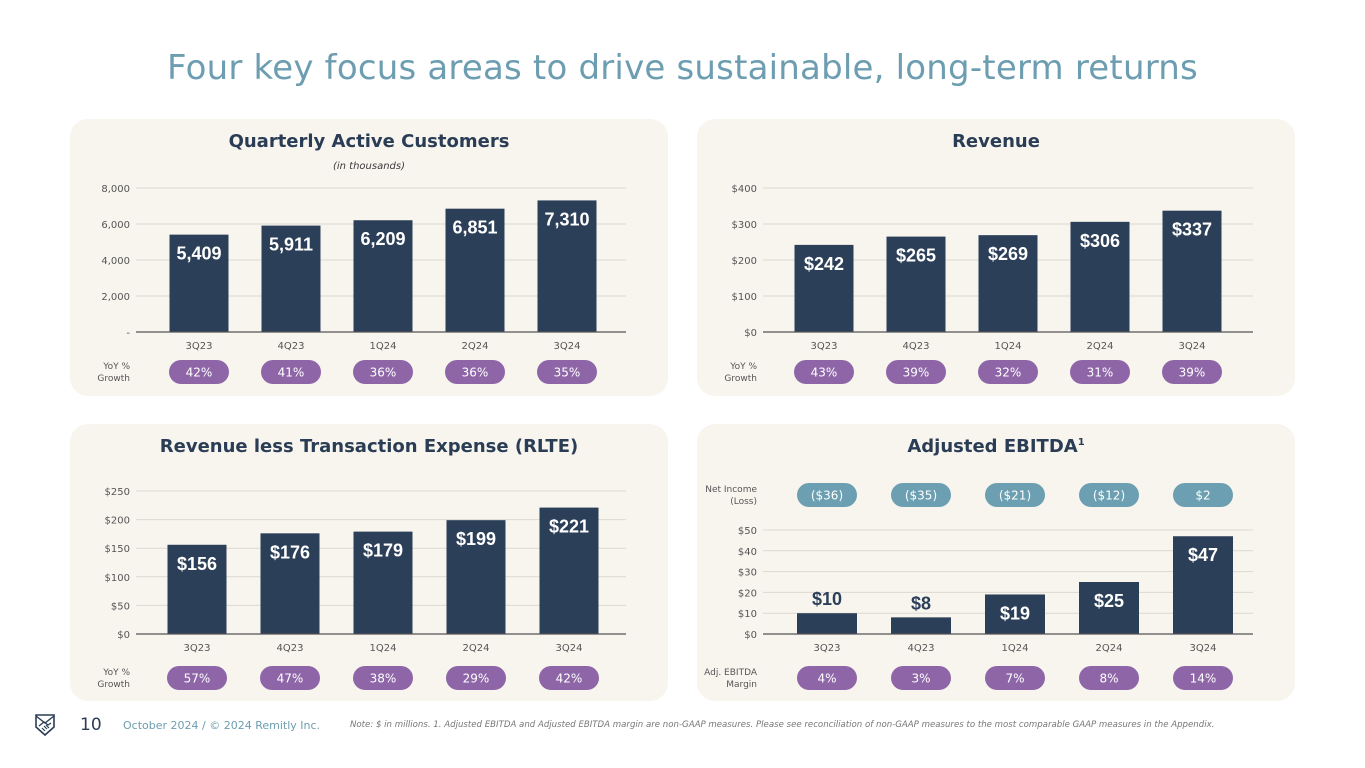 The width and height of the screenshot is (1365, 768). What do you see at coordinates (128, 333) in the screenshot?
I see `y-tick-label: -` at bounding box center [128, 333].